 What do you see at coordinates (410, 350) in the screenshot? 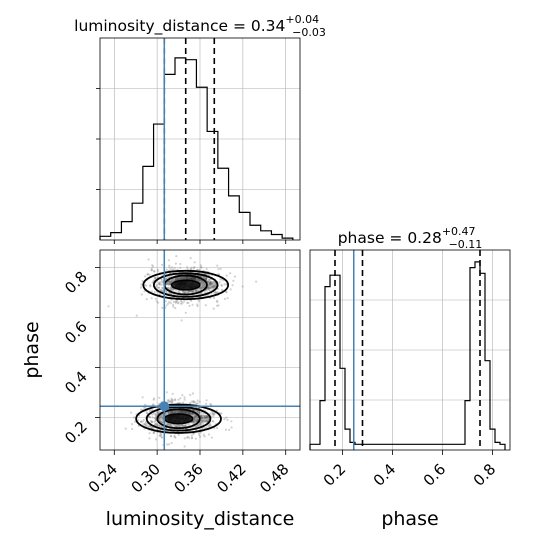
I see `phase-hist-frame` at bounding box center [410, 350].